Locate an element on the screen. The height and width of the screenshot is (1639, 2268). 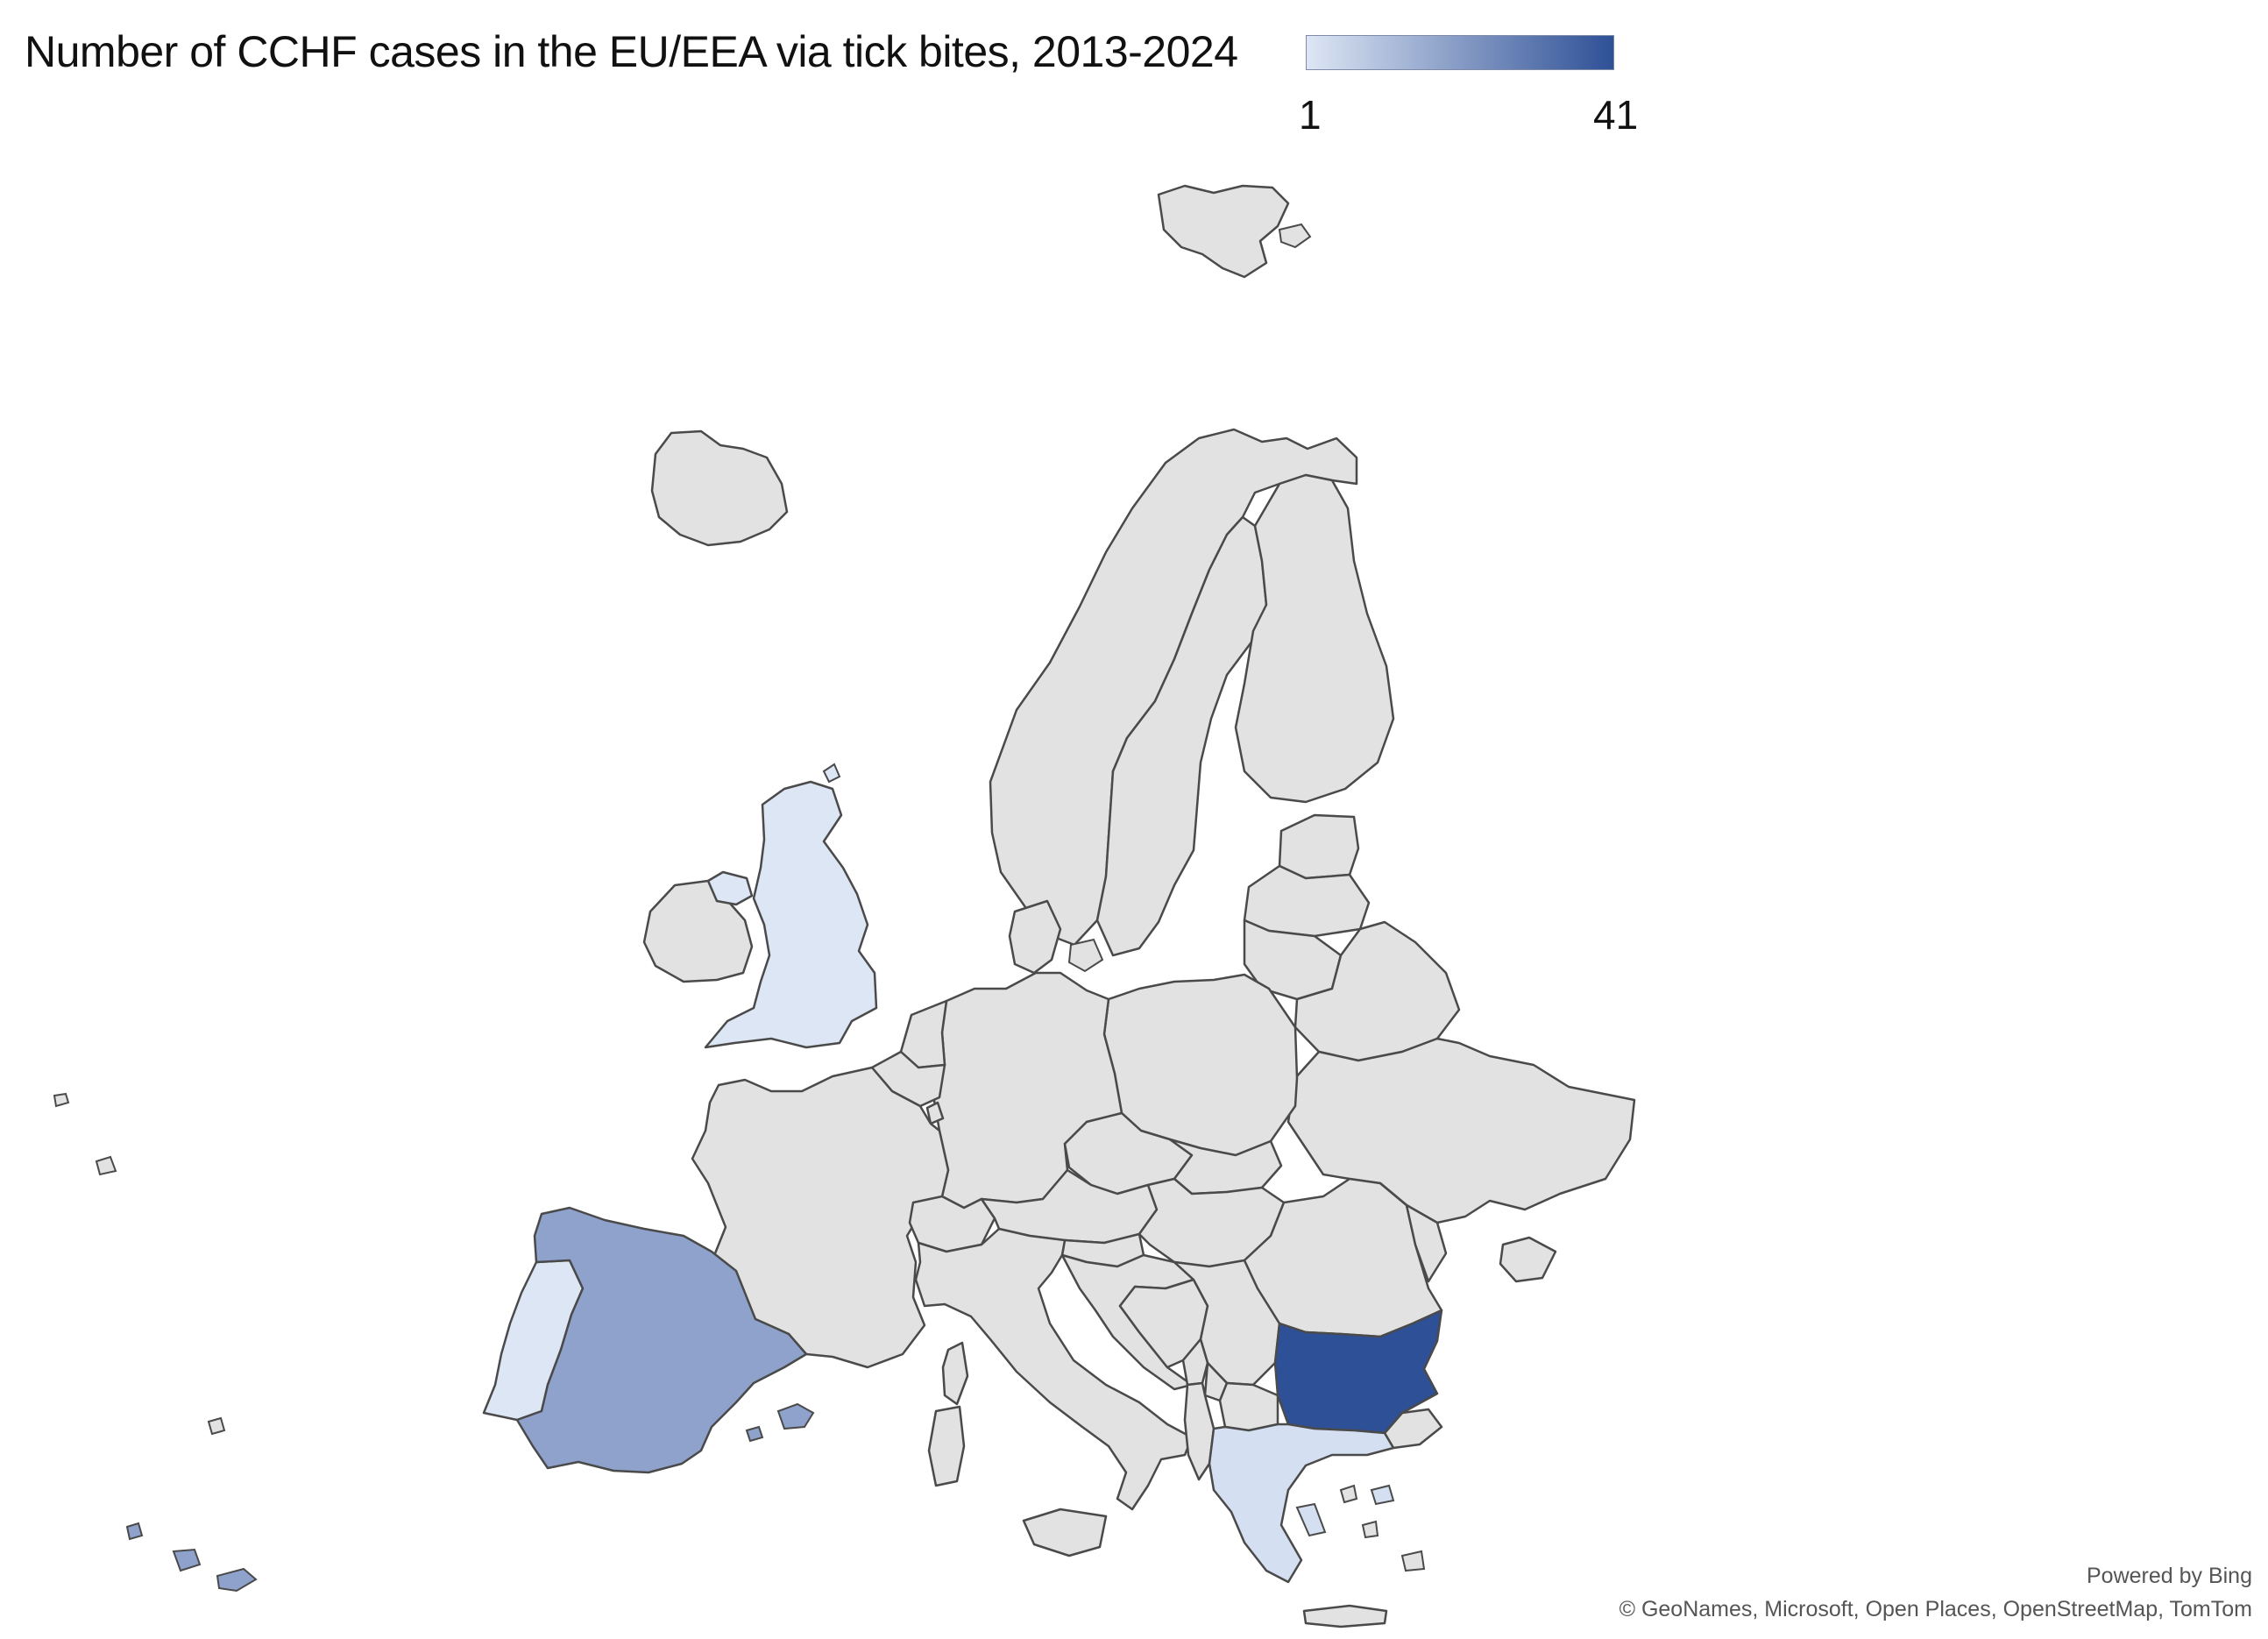
powered-by-credit: Powered by Bing is located at coordinates (2169, 1576).